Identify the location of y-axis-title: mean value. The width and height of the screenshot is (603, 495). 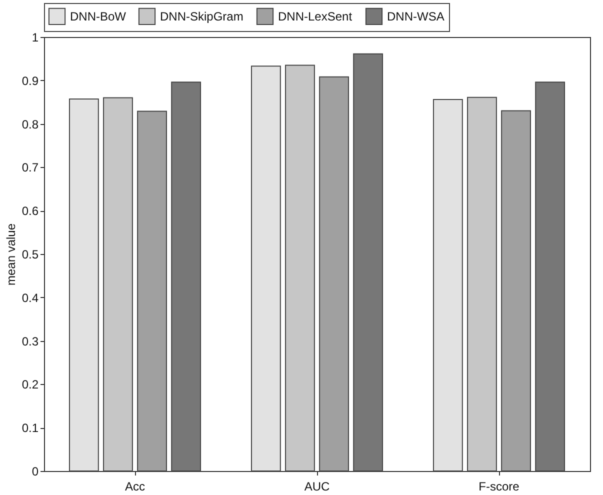
(11, 254).